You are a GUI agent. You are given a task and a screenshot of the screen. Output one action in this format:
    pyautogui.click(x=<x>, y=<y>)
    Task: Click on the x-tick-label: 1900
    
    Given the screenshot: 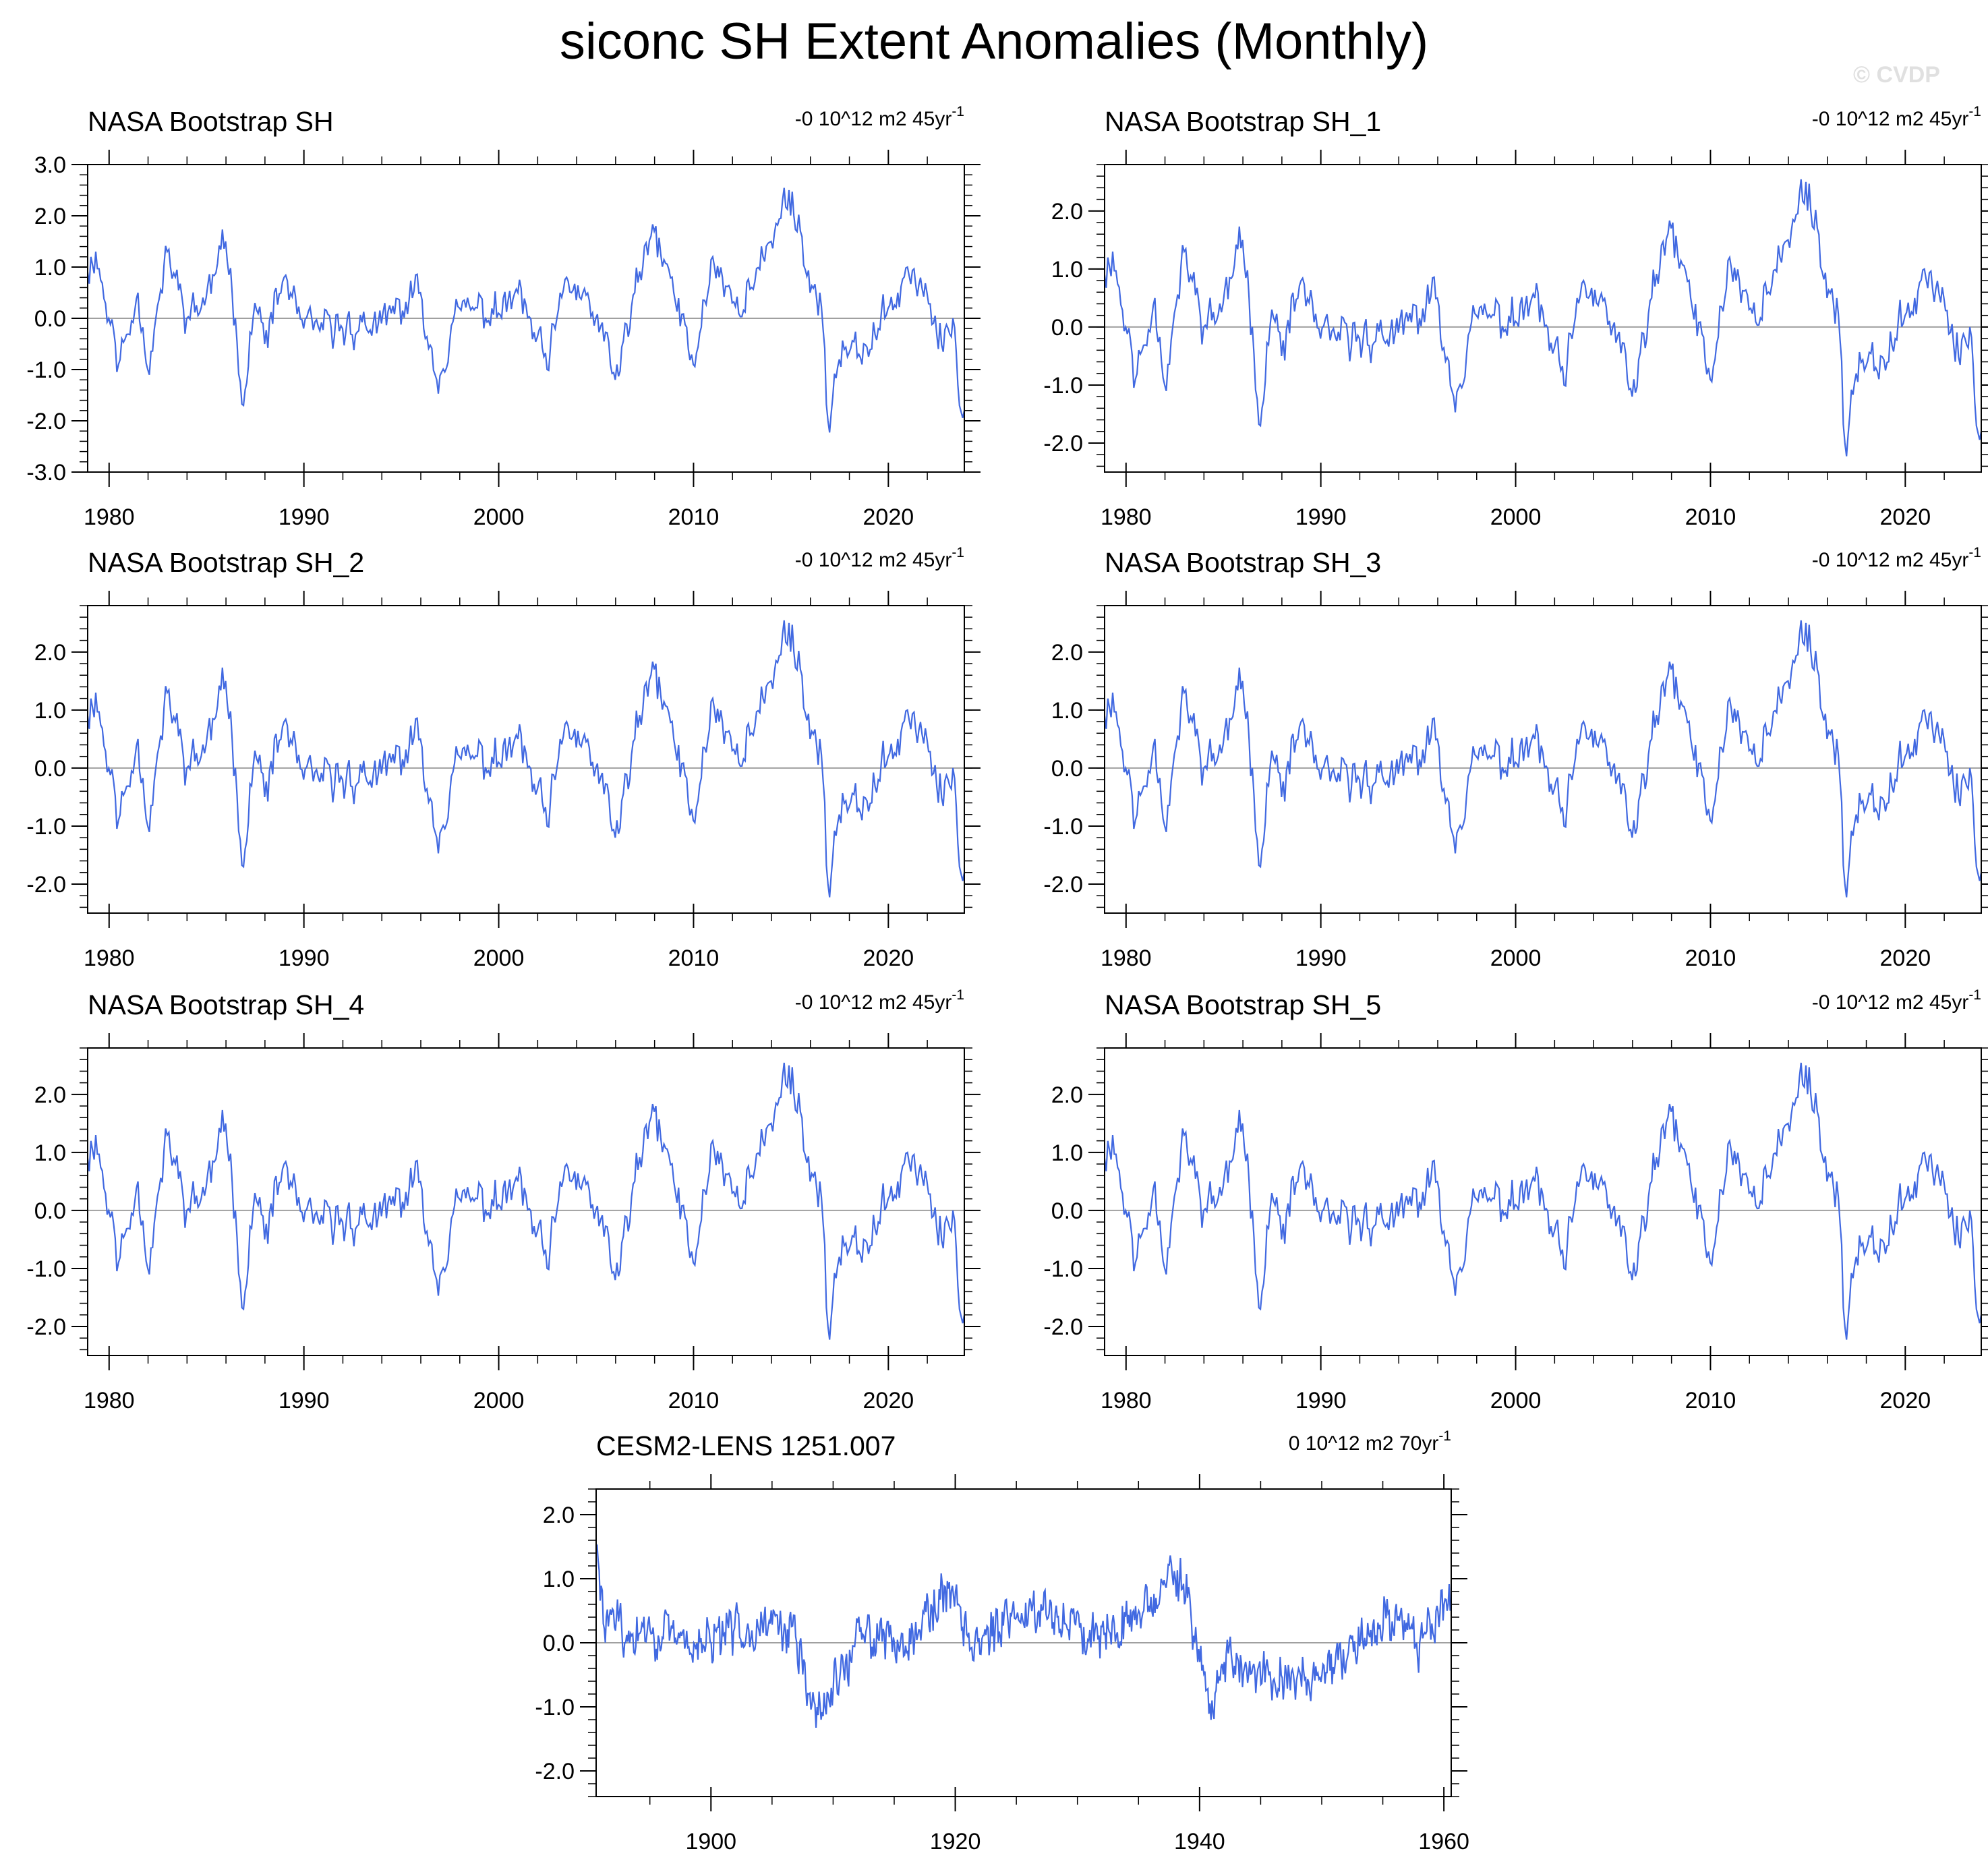 What is the action you would take?
    pyautogui.click(x=711, y=1842)
    